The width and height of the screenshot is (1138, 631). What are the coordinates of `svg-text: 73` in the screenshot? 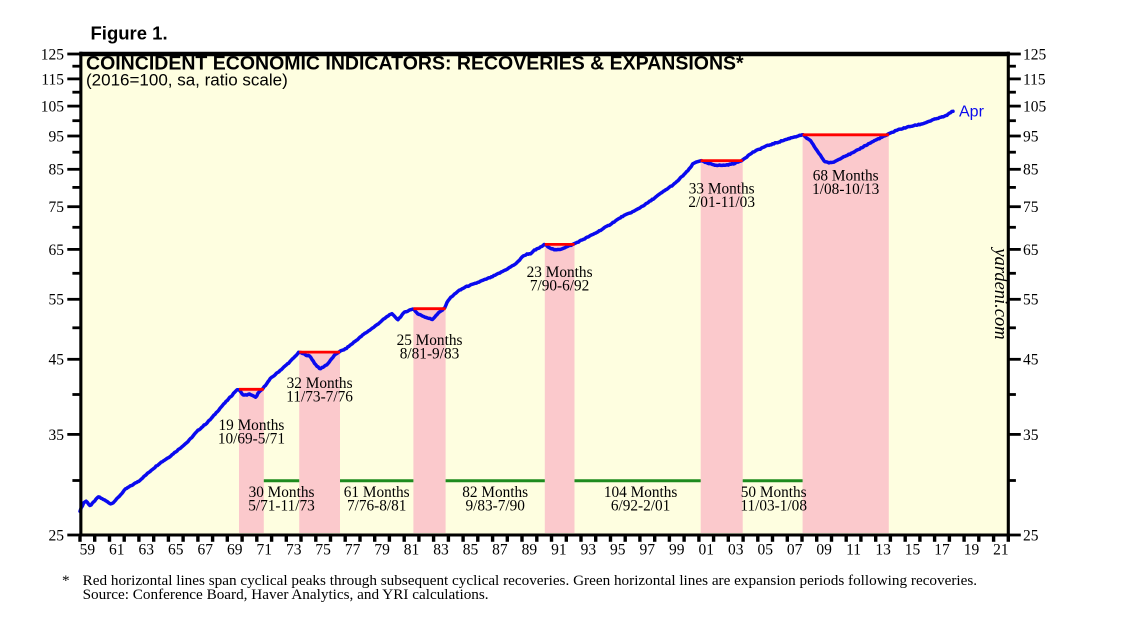 It's located at (294, 549).